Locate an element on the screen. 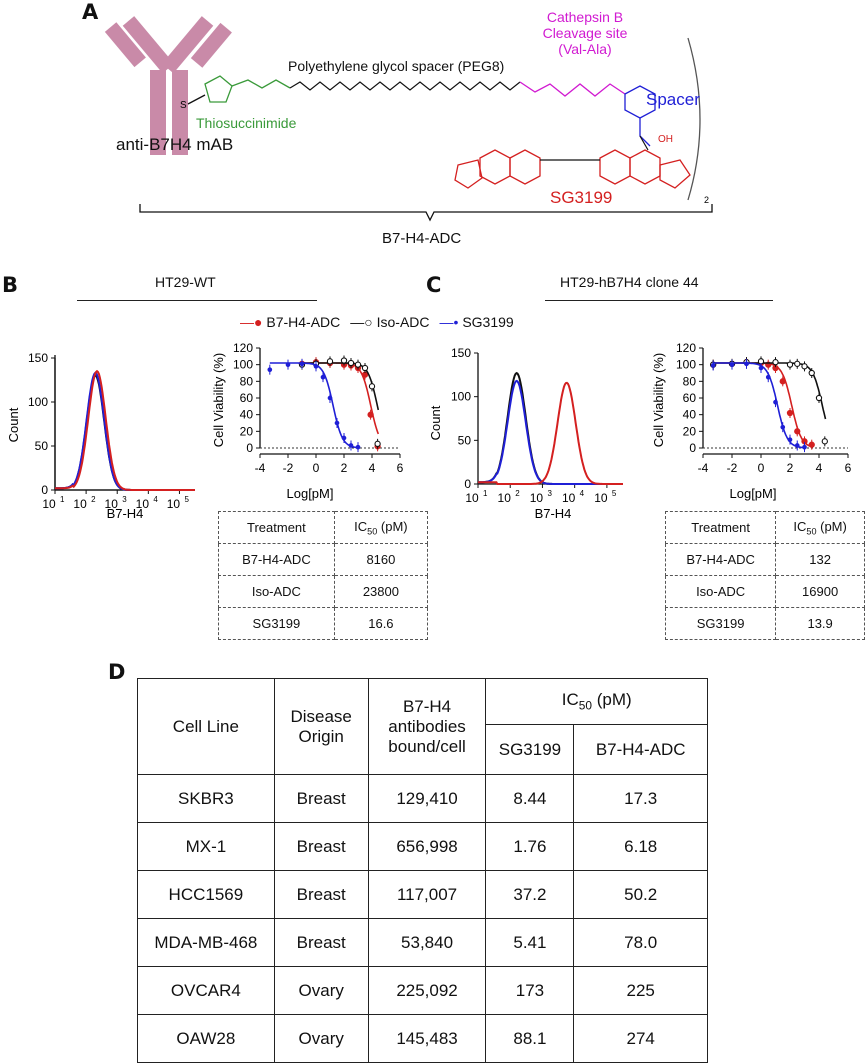  table-cell: 50.2 is located at coordinates (640, 894).